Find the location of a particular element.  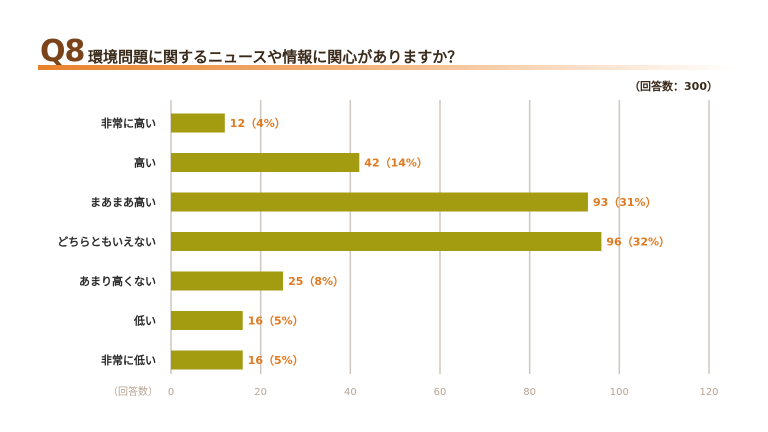

x-tick-label: 20 is located at coordinates (260, 392).